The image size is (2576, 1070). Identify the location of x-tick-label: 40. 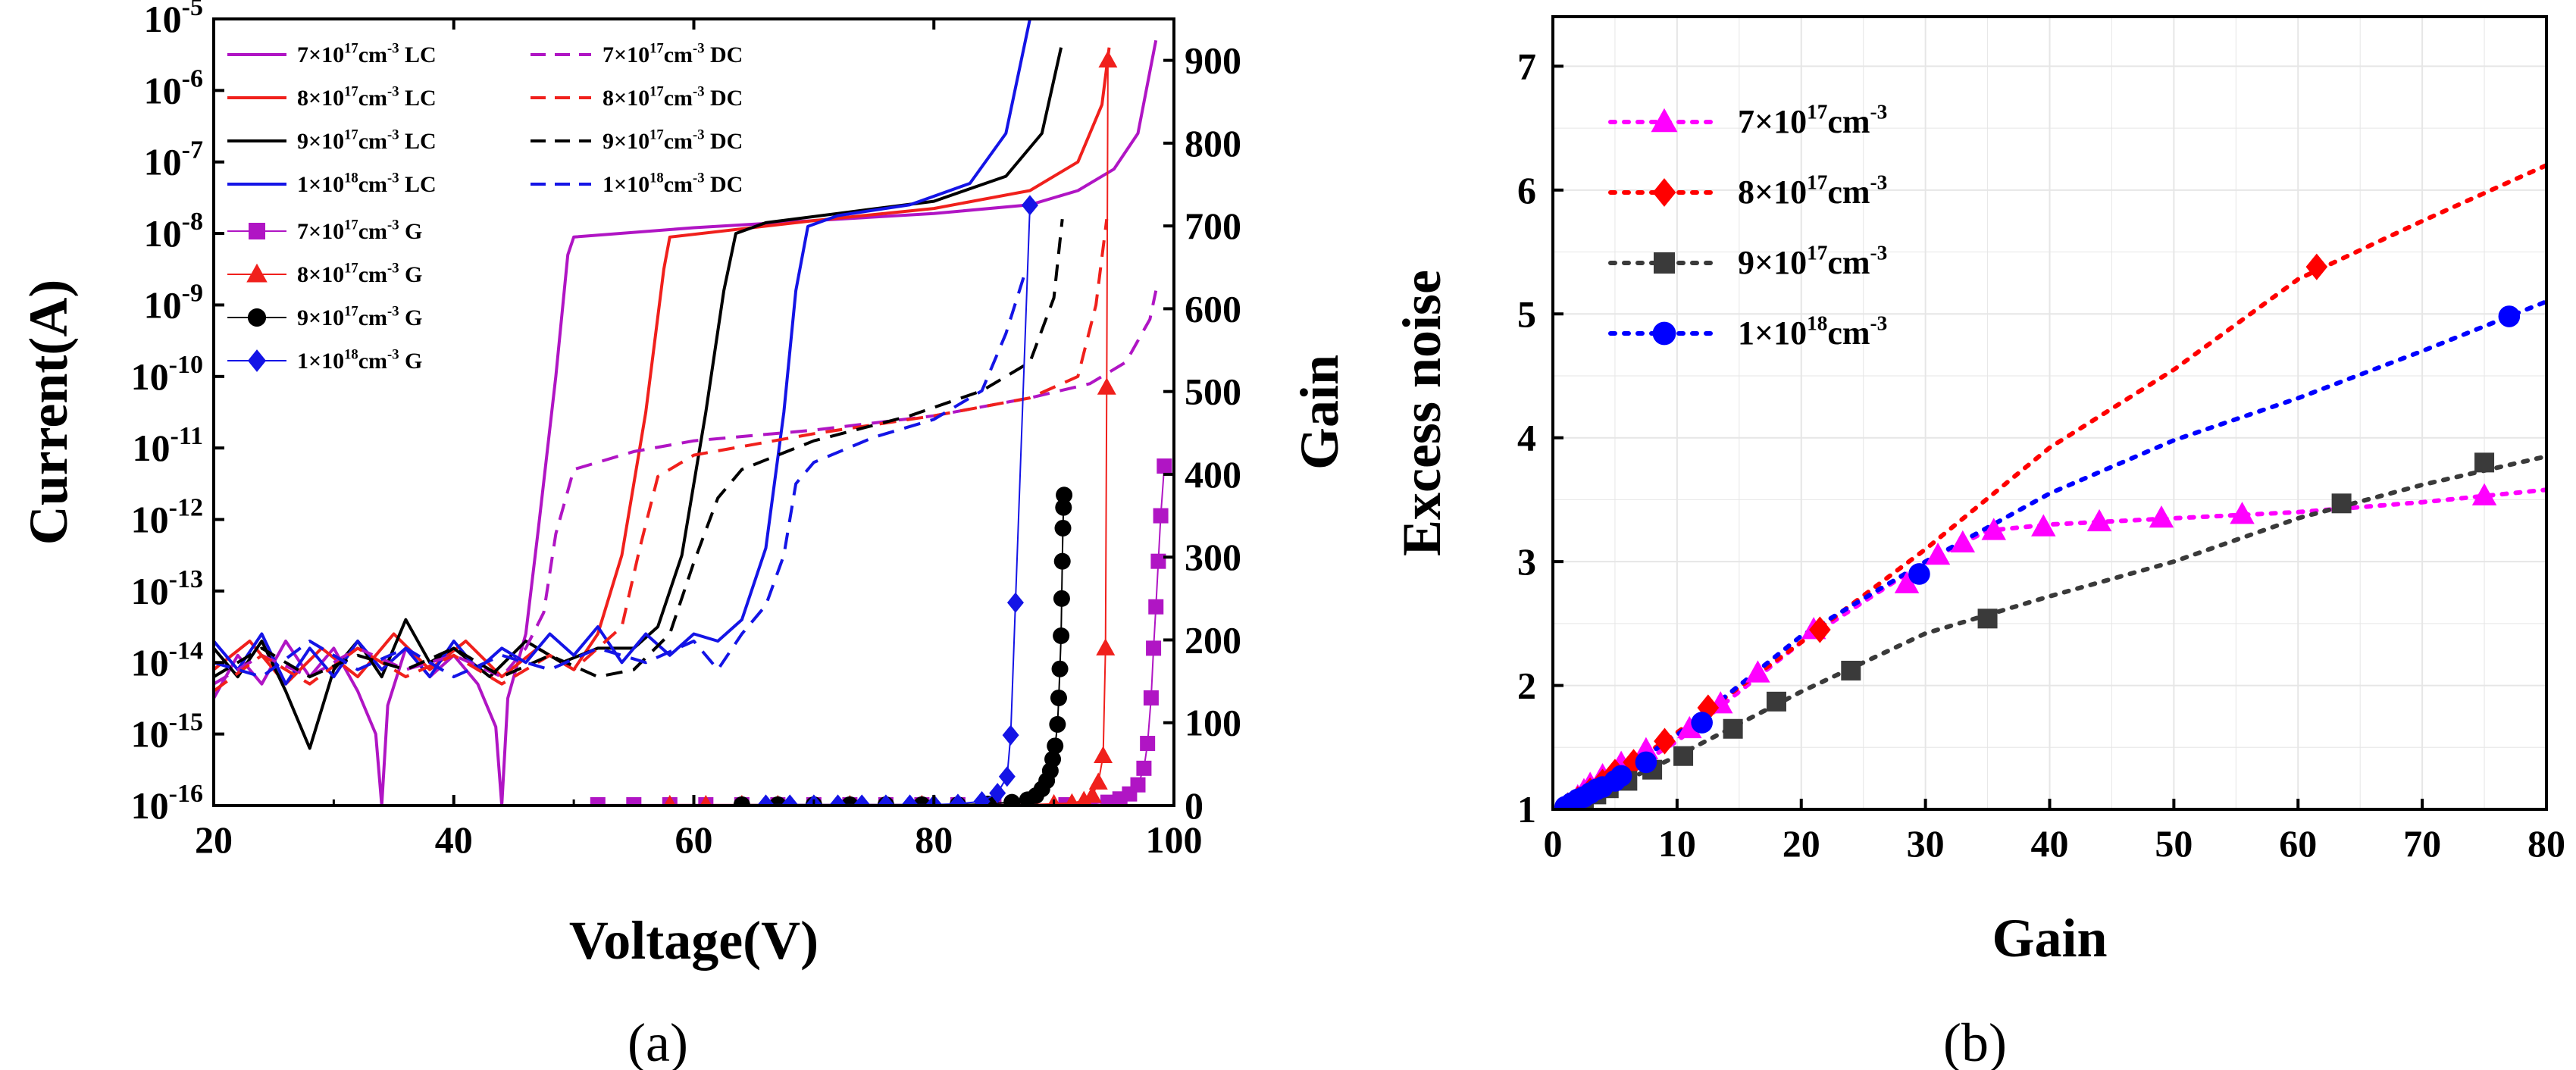
(454, 840).